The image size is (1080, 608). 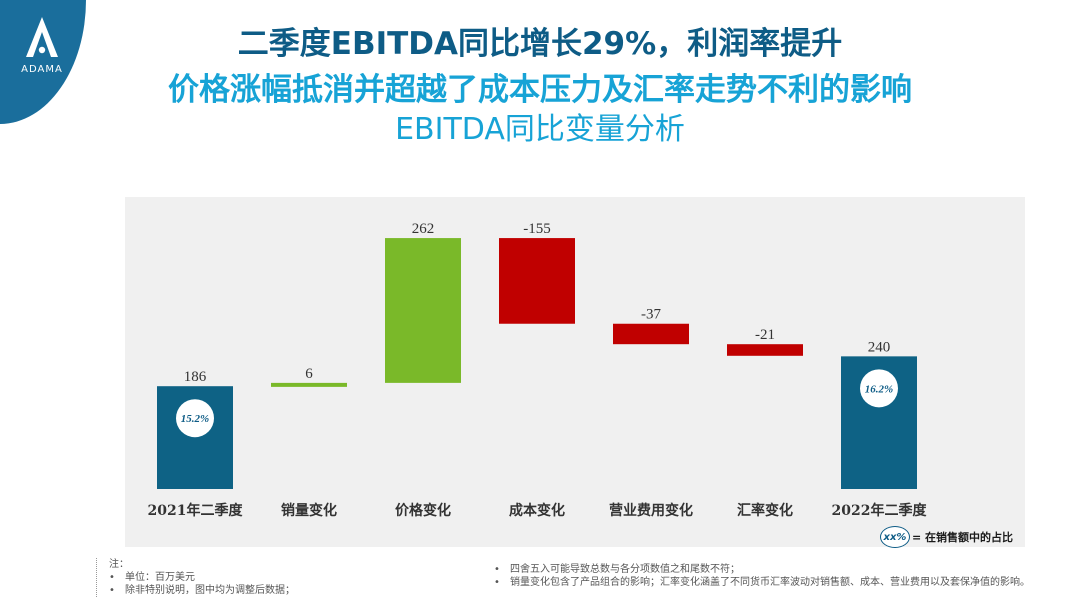 I want to click on notes-left: 注： • 单位：百万美元 • 除非特别说明，图中均为调整后数据；, so click(x=282, y=577).